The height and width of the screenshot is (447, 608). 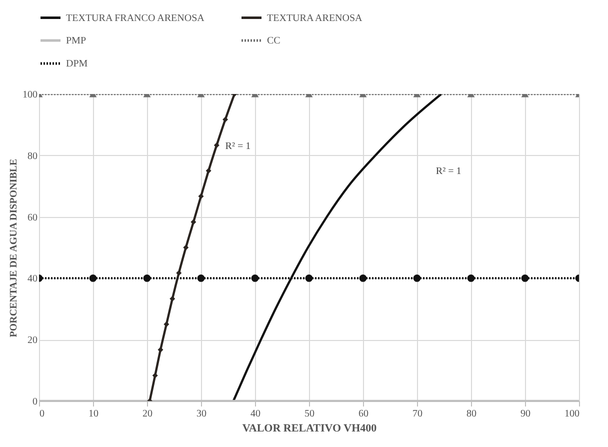 I want to click on x-tick-label: 10, so click(x=93, y=414).